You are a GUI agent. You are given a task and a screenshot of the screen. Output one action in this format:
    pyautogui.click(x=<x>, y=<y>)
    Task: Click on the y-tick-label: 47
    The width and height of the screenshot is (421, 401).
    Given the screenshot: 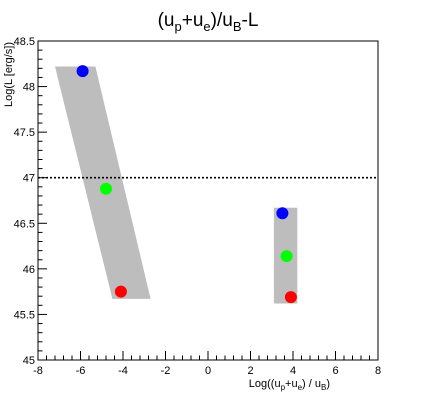 What is the action you would take?
    pyautogui.click(x=29, y=179)
    